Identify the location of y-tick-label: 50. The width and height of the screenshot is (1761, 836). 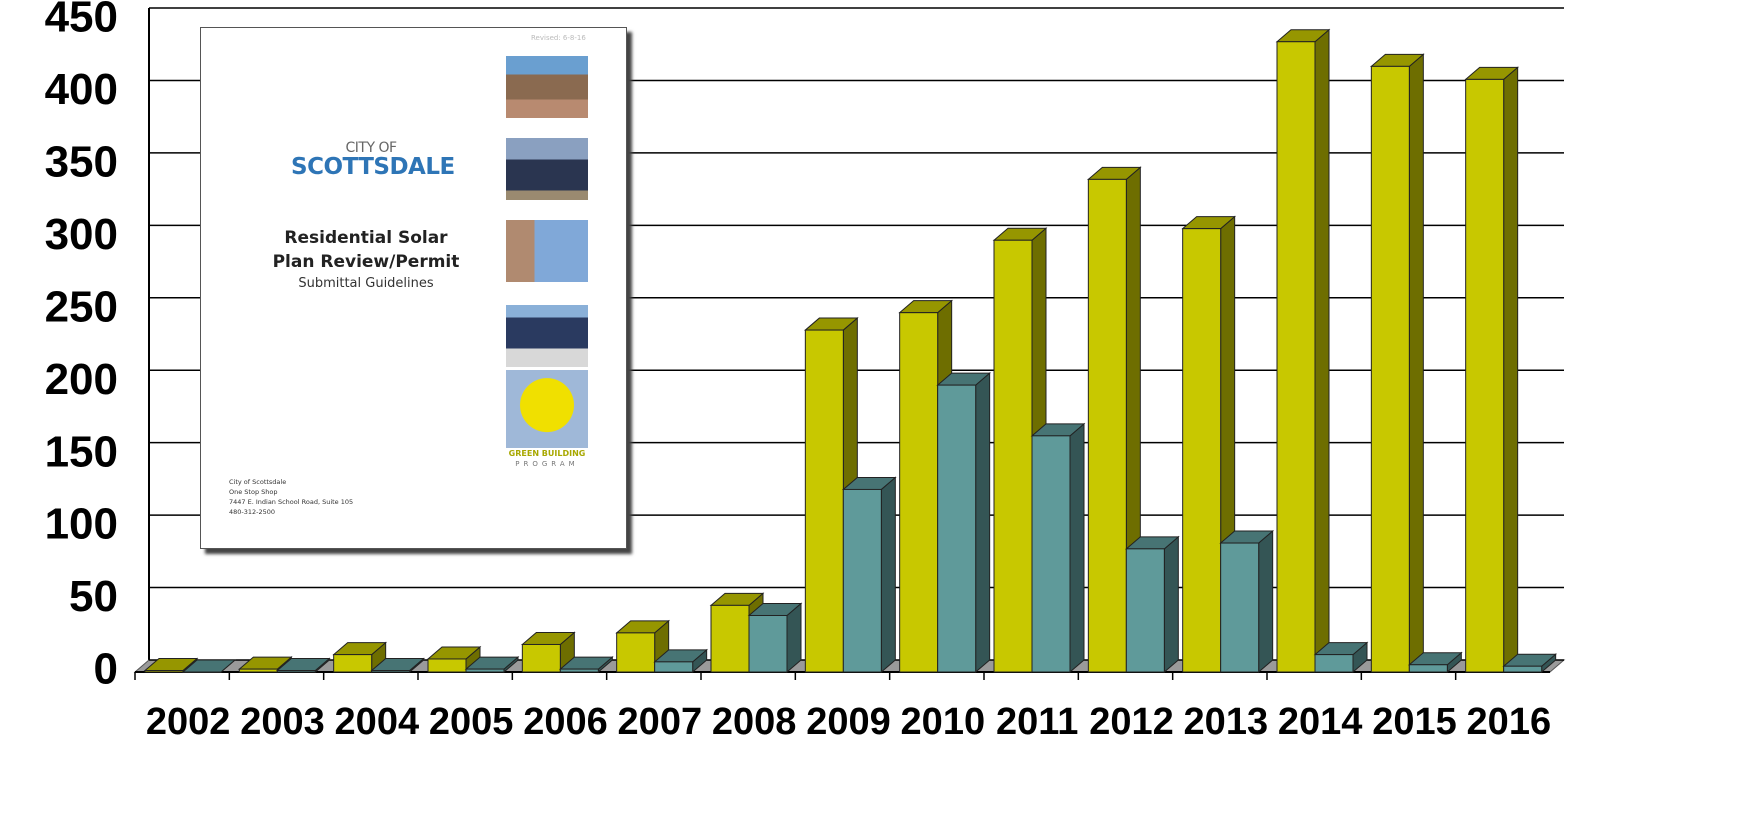
(93, 596).